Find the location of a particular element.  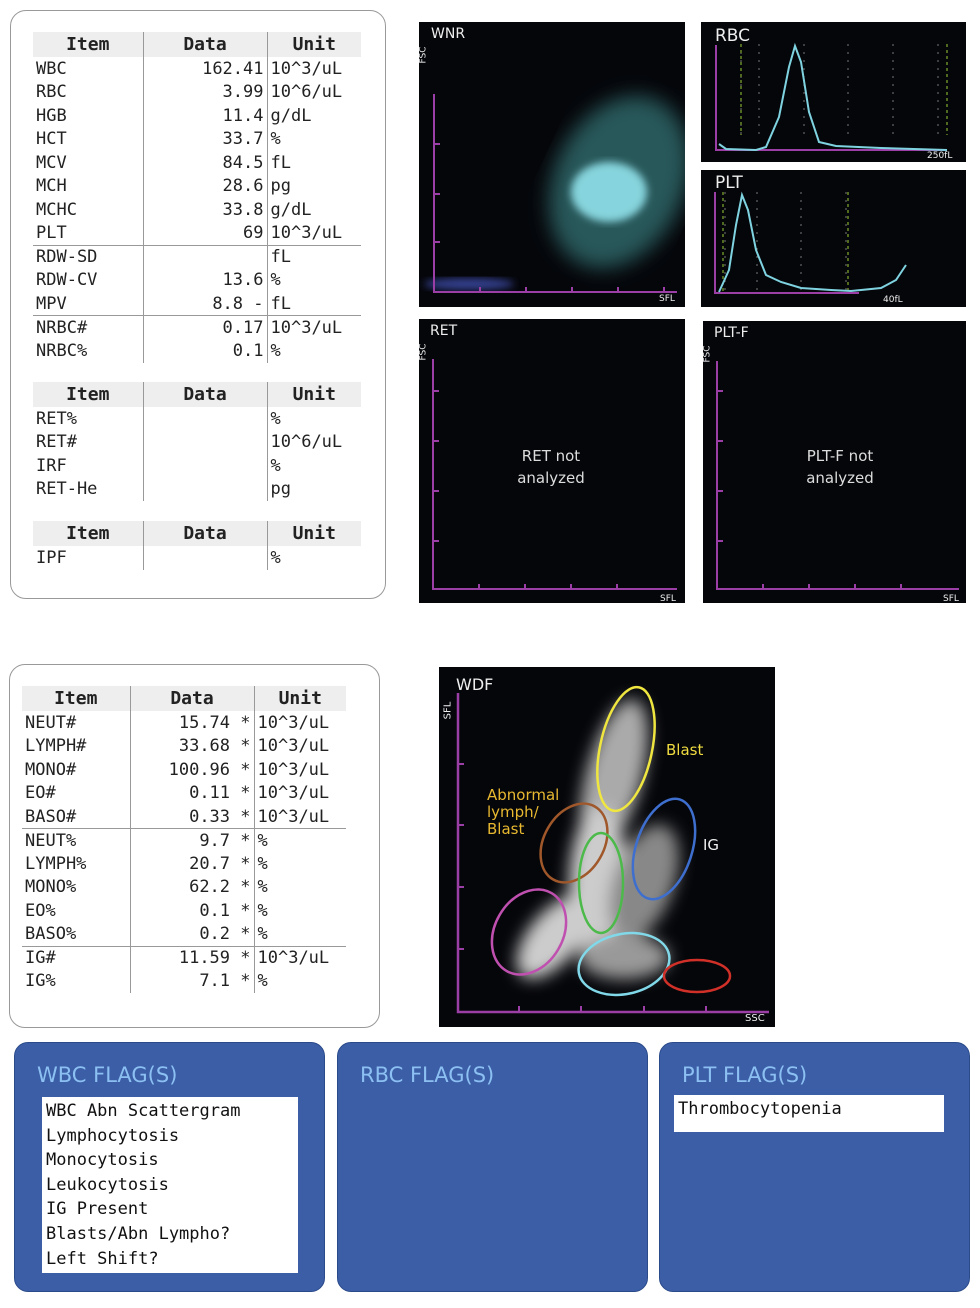

ret-scattergram: RET FSC SFL RET not analyzed is located at coordinates (552, 461).